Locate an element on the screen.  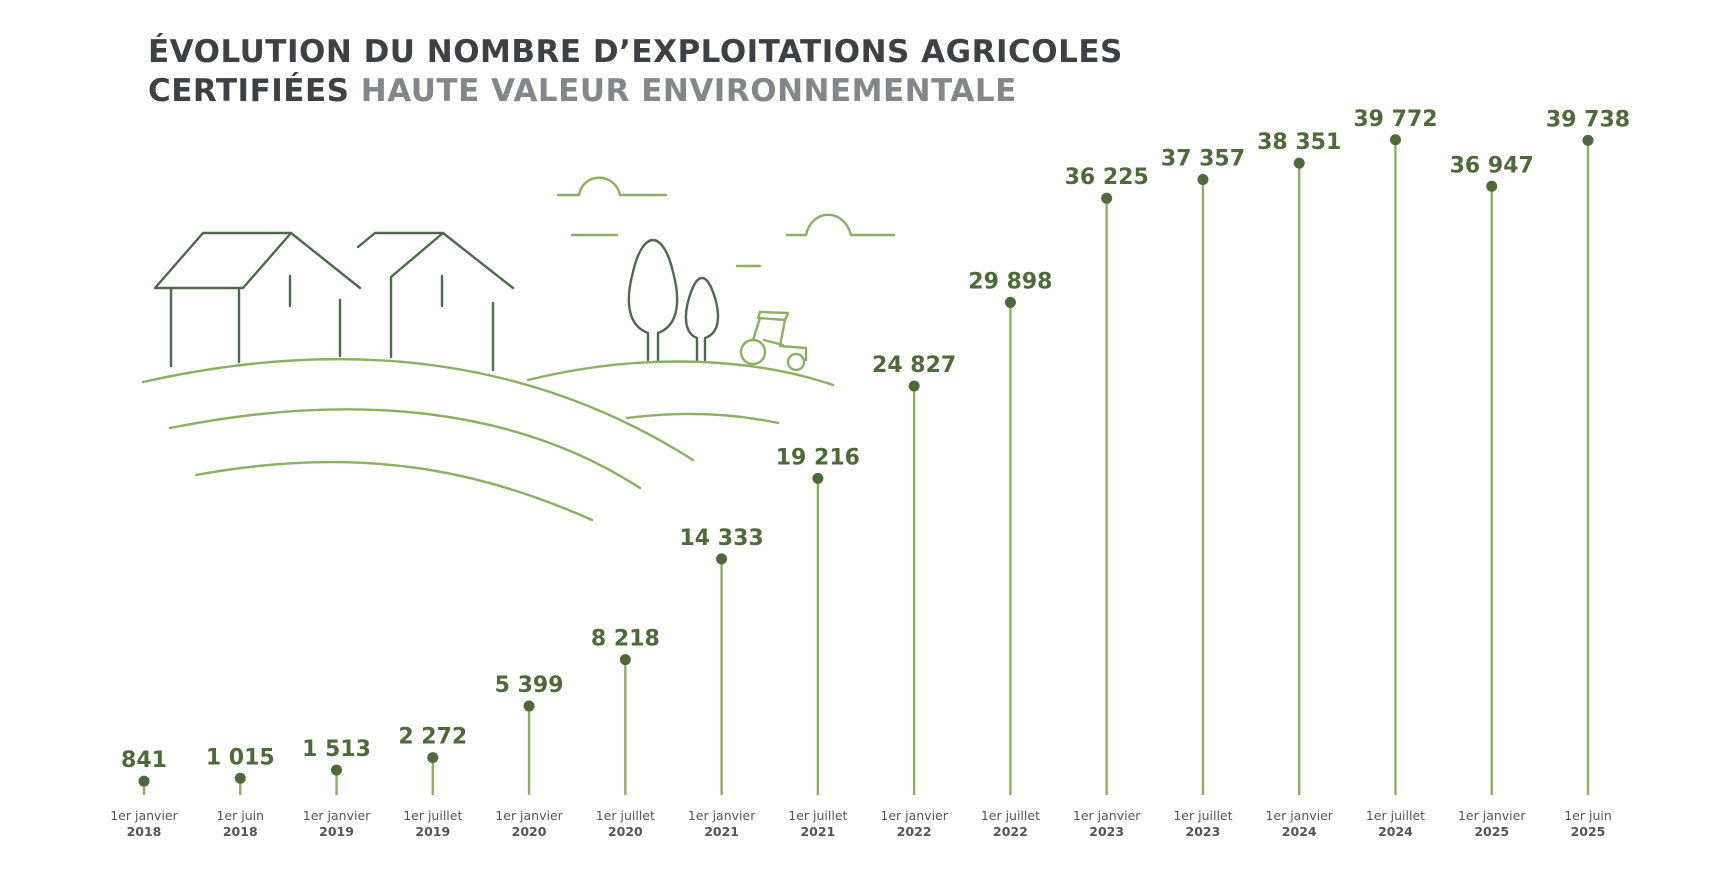
barn-right-illustration is located at coordinates (435, 301).